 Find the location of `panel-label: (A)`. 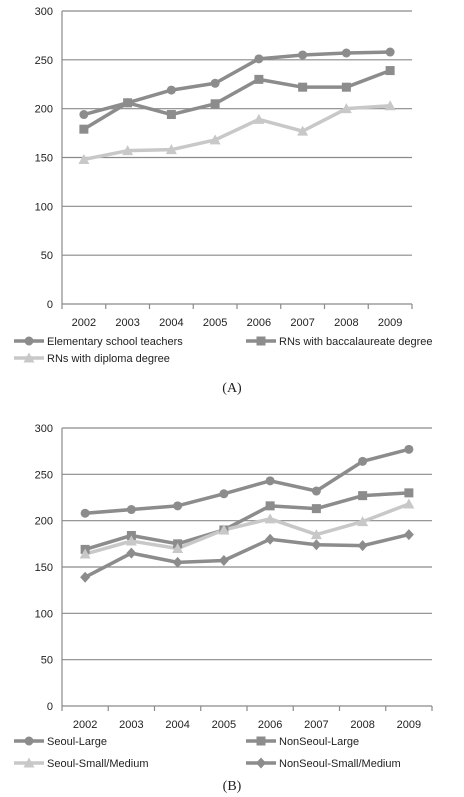

panel-label: (A) is located at coordinates (232, 388).